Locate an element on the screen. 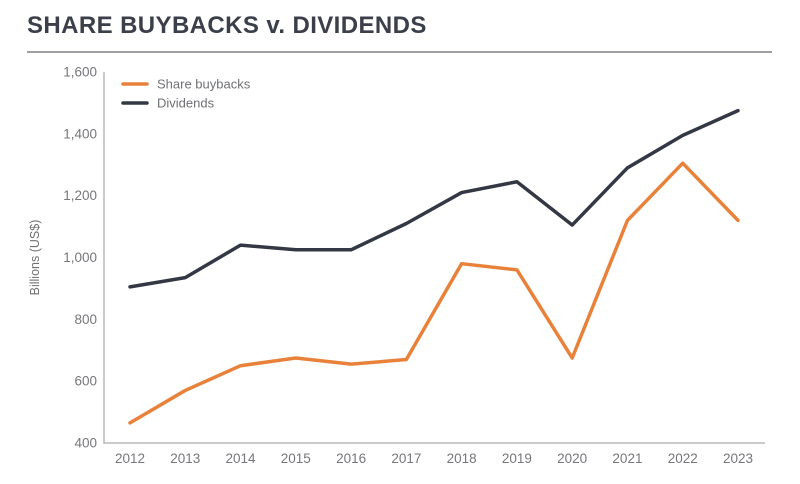 The image size is (800, 484). x-tick-label: 2014 is located at coordinates (241, 458).